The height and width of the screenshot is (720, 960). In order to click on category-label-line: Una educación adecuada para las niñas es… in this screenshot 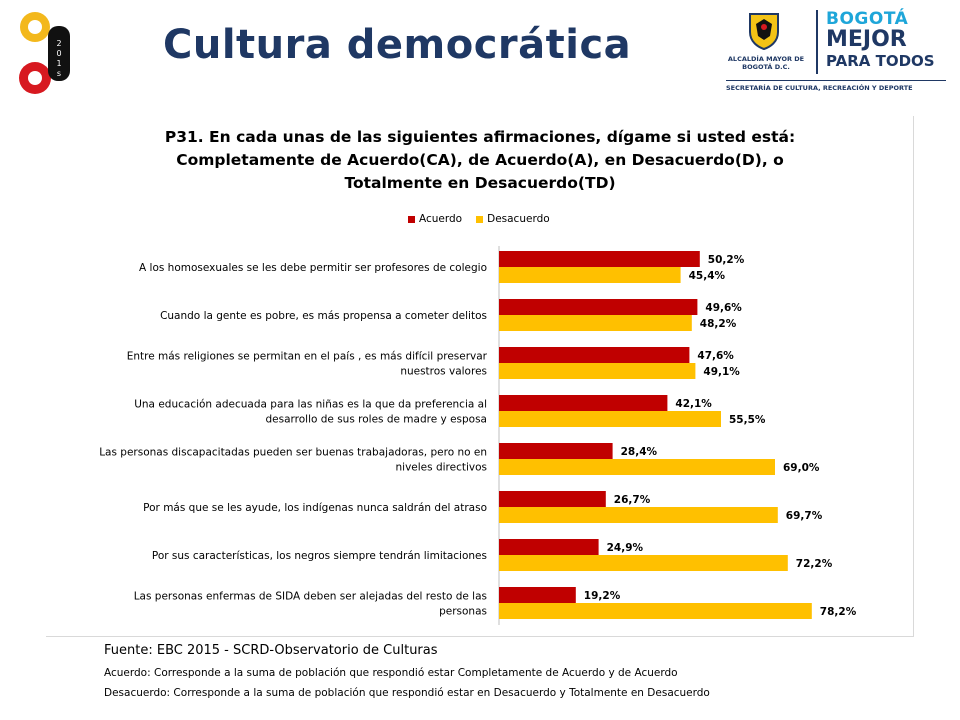, I will do `click(310, 405)`.